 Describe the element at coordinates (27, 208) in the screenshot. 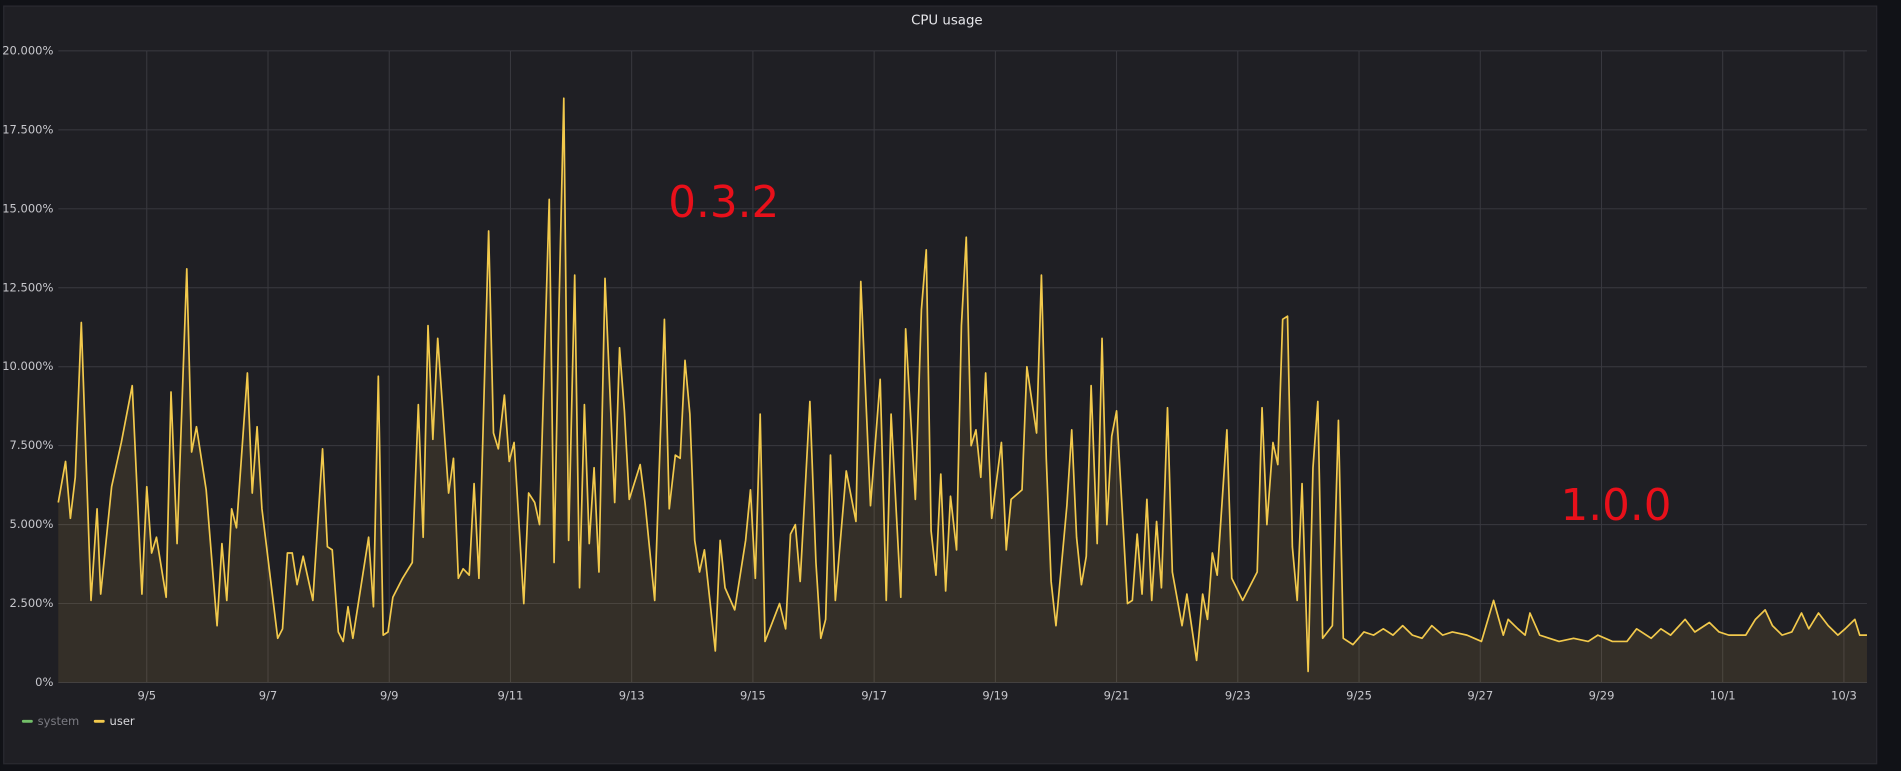

I see `y-tick-label: 15.000%` at that location.